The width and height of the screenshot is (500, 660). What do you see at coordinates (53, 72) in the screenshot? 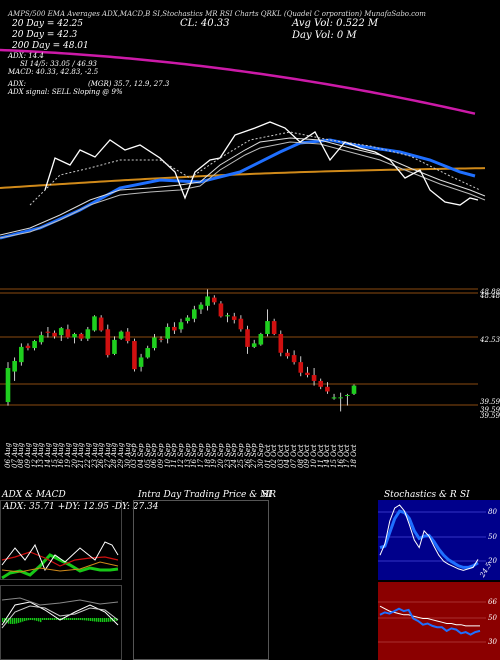
I see `macd-label: MACD: 40.33, 42.83, -2.5` at bounding box center [53, 72].